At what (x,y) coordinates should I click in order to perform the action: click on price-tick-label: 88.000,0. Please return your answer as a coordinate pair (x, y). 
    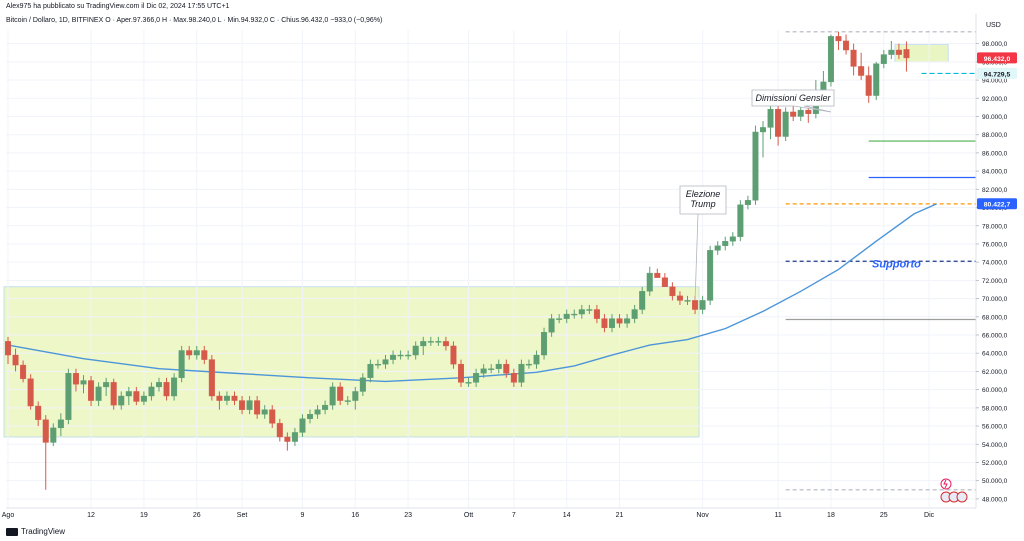
    Looking at the image, I should click on (995, 135).